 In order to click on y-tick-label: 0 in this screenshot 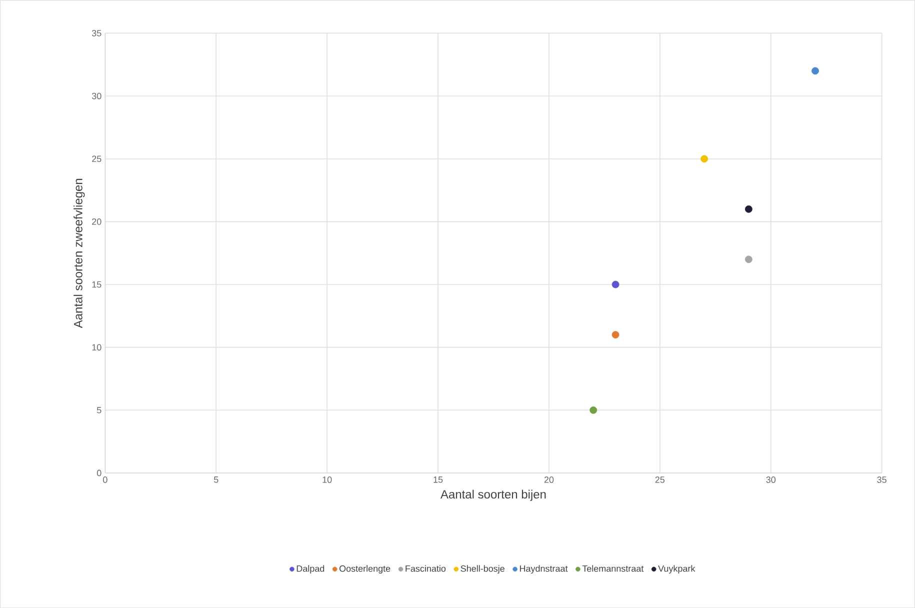, I will do `click(99, 473)`.